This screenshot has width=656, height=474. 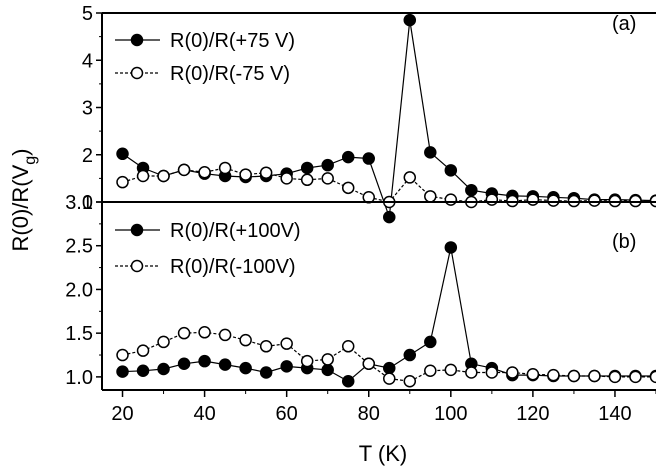 What do you see at coordinates (287, 414) in the screenshot?
I see `x-tick-label: 60` at bounding box center [287, 414].